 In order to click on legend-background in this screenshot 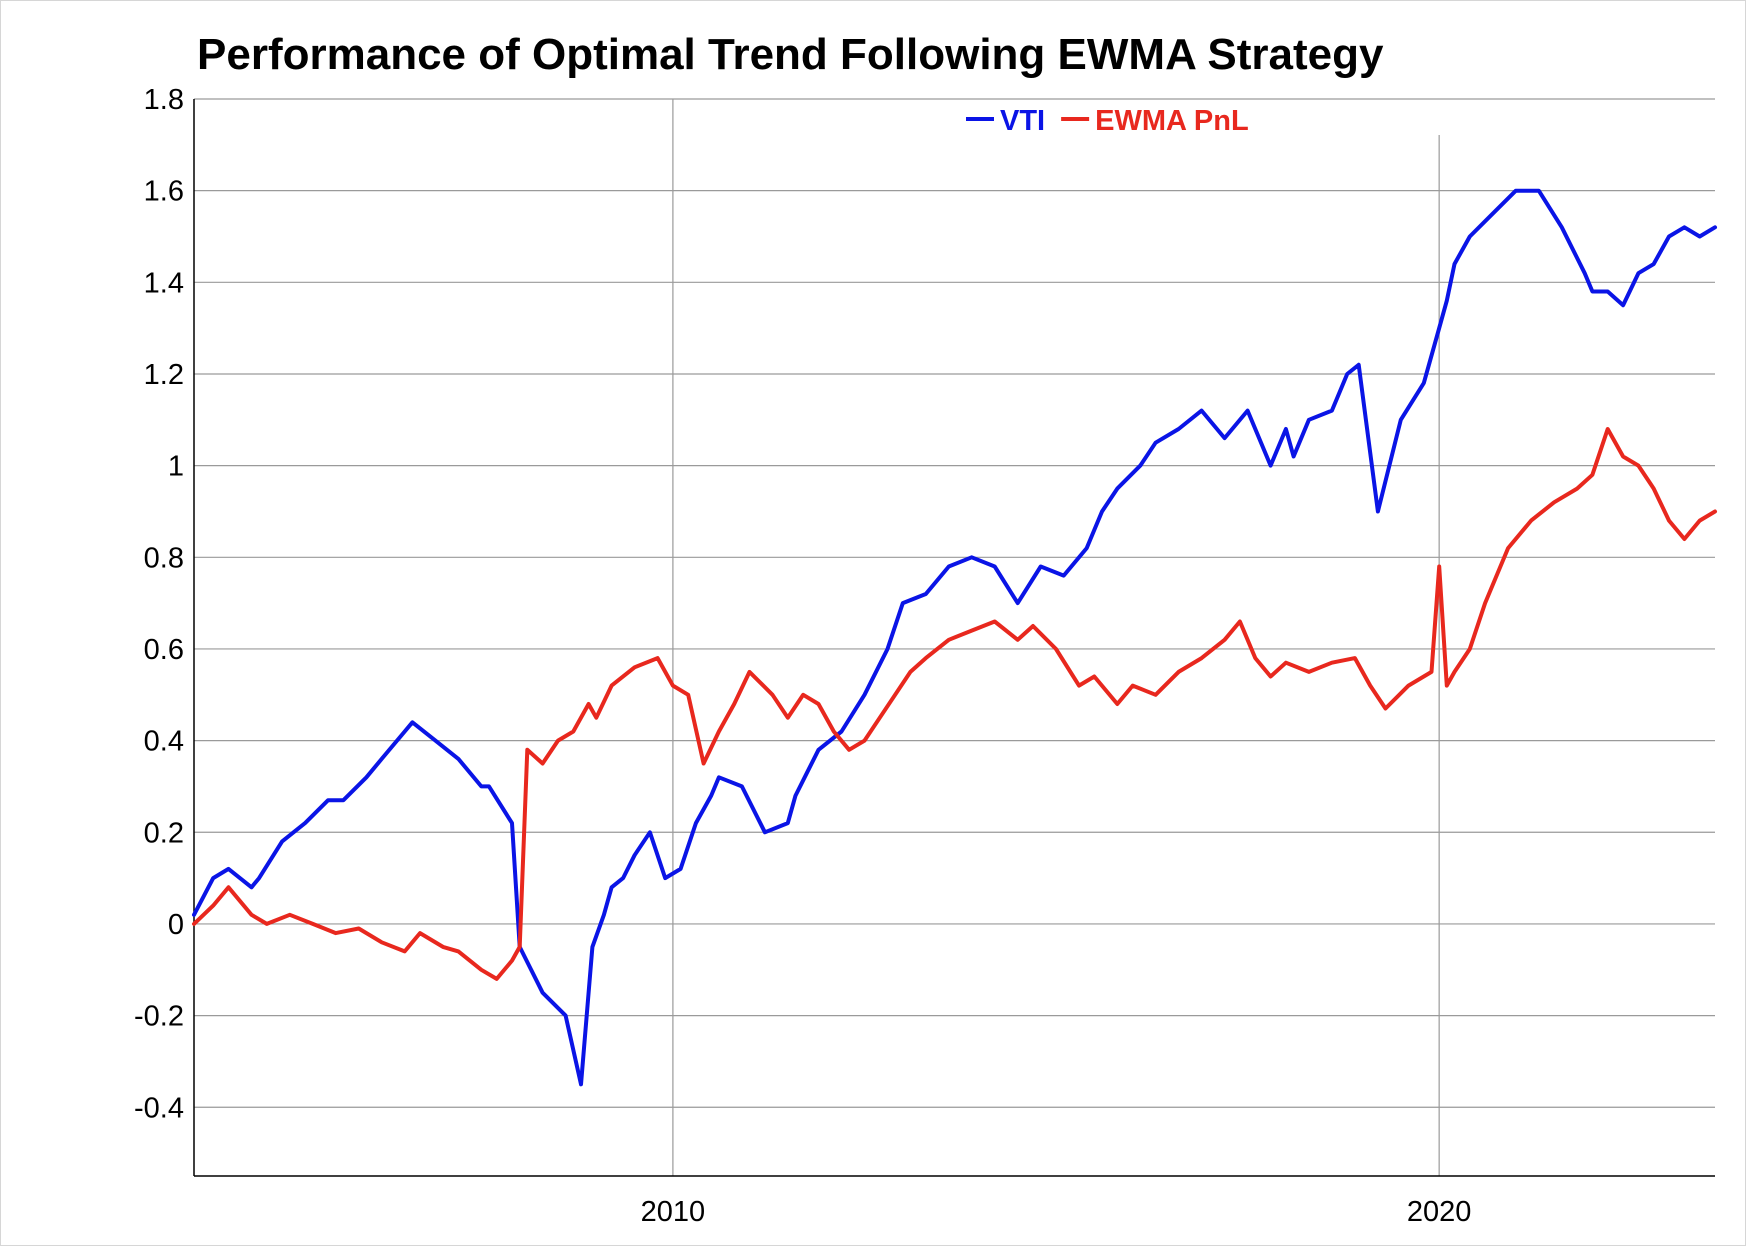, I will do `click(1133, 121)`.